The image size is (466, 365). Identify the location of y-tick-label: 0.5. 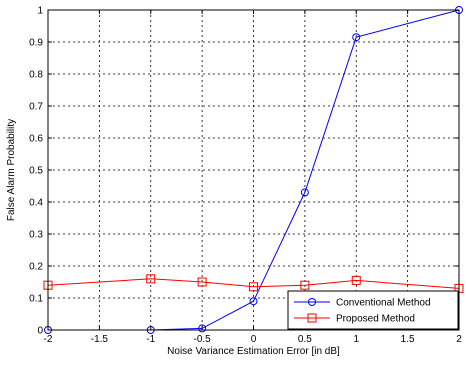
(36, 171).